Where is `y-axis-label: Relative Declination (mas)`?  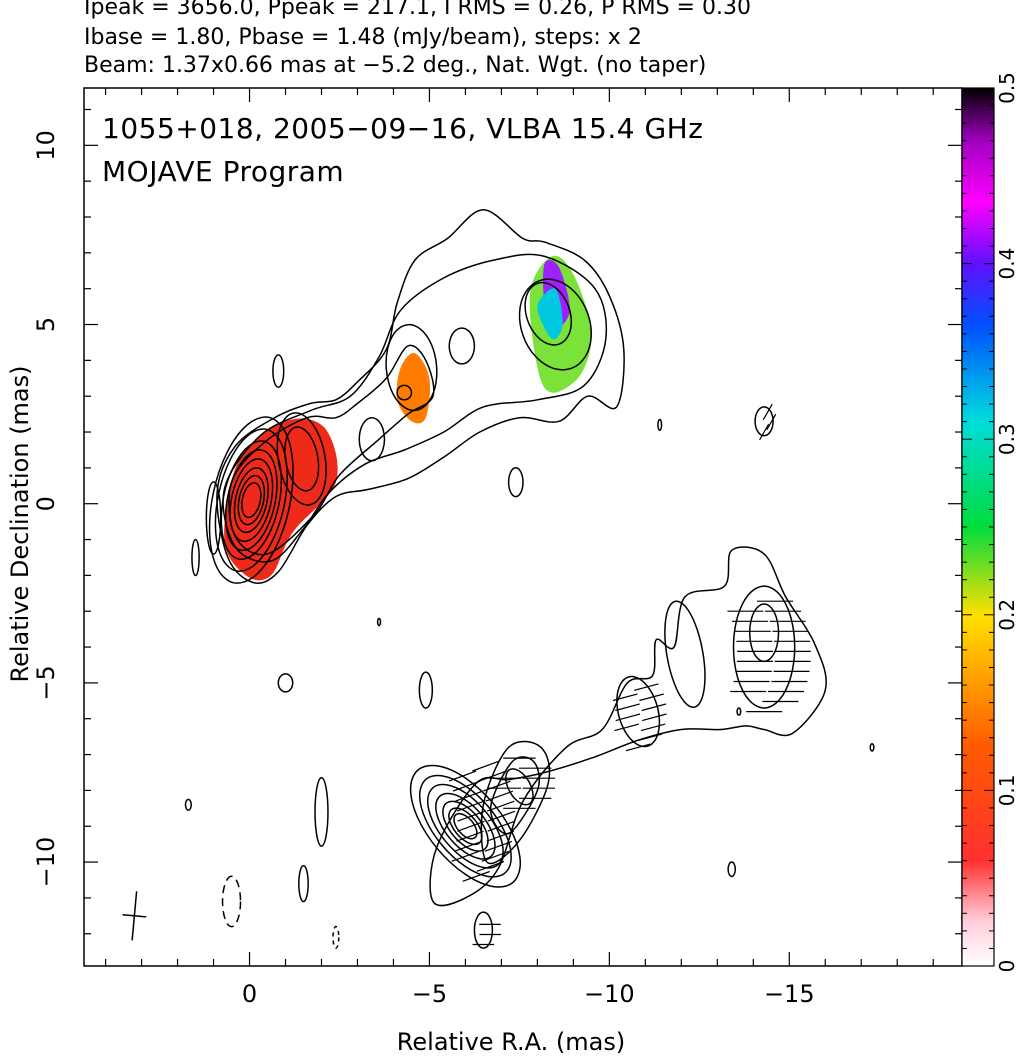
y-axis-label: Relative Declination (mas) is located at coordinates (20, 524).